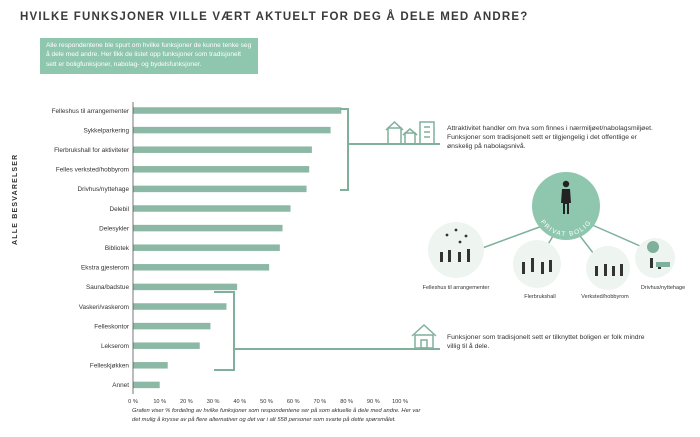  I want to click on person-icon, so click(566, 197).